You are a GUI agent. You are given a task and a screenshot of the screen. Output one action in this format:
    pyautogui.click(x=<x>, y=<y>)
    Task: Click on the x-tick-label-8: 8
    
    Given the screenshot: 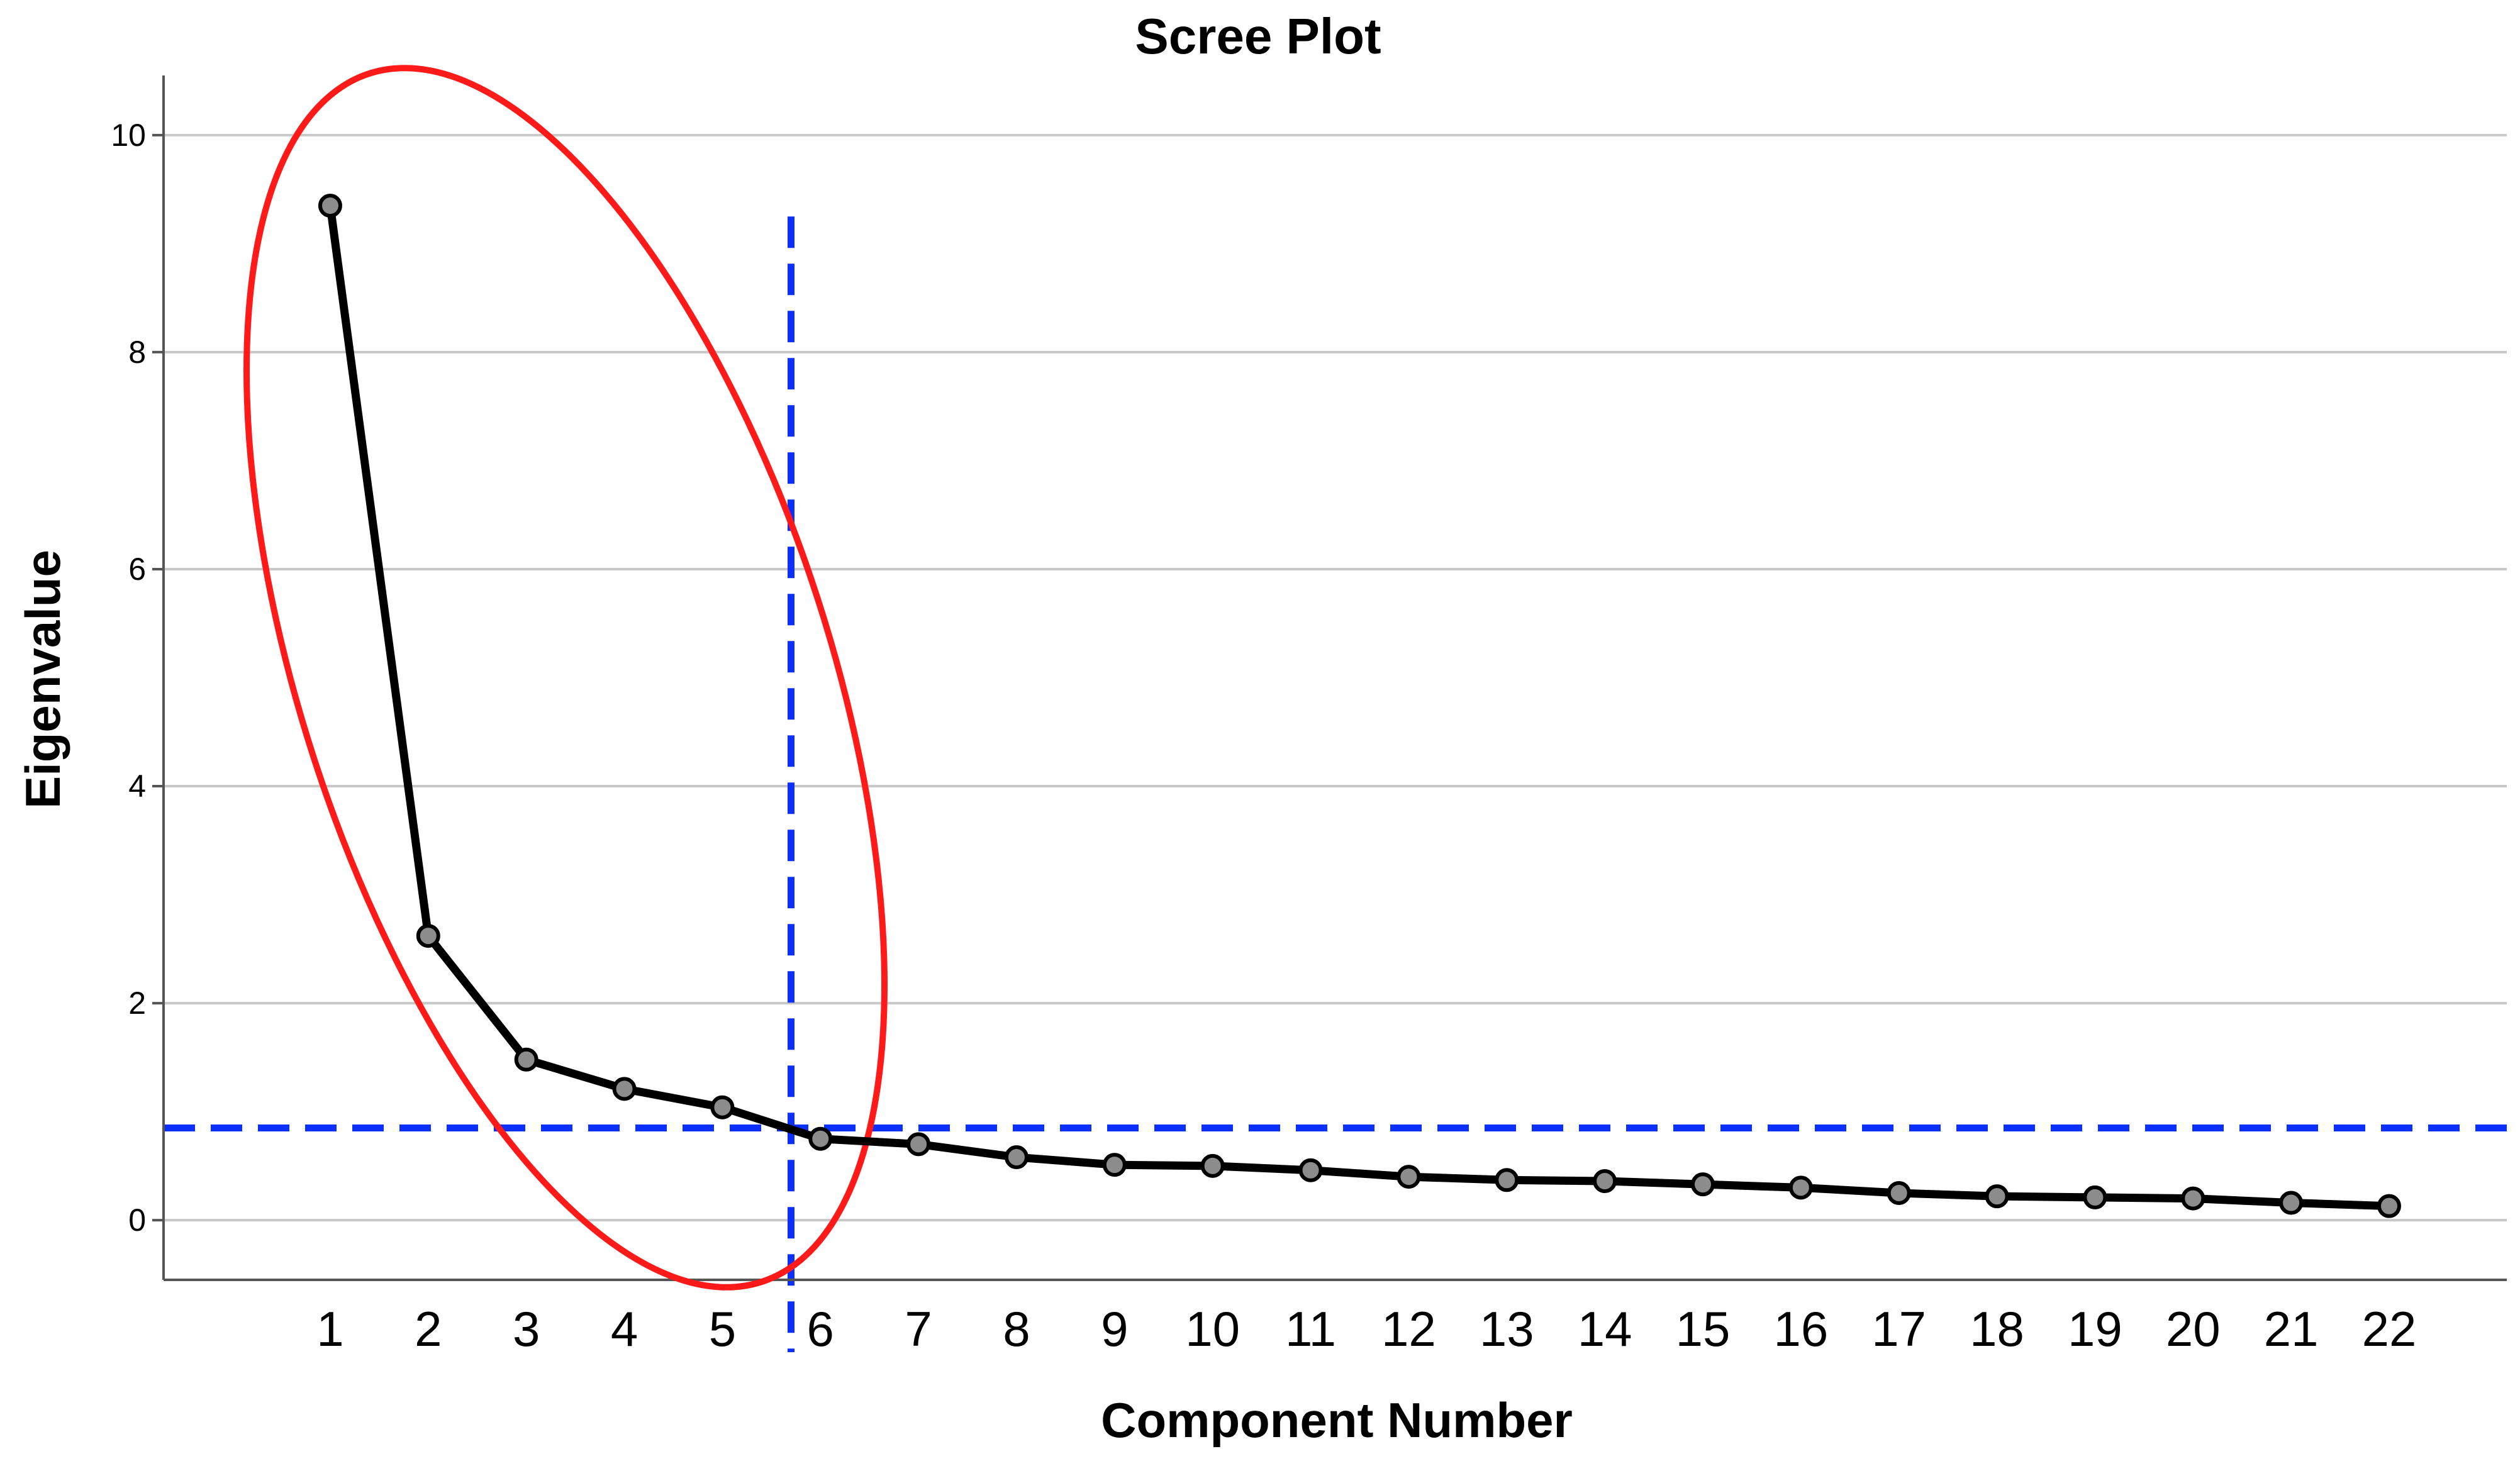 What is the action you would take?
    pyautogui.click(x=1016, y=1329)
    